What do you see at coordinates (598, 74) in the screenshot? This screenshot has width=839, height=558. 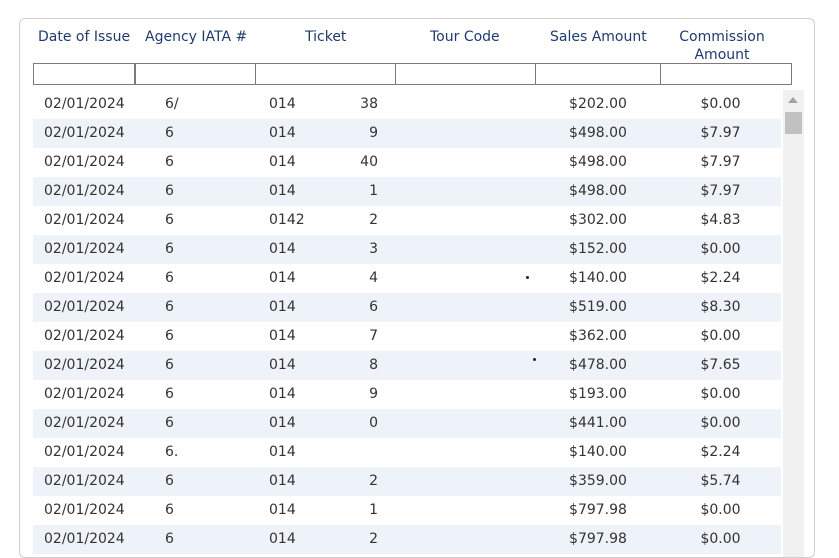 I see `filter-sales-amount` at bounding box center [598, 74].